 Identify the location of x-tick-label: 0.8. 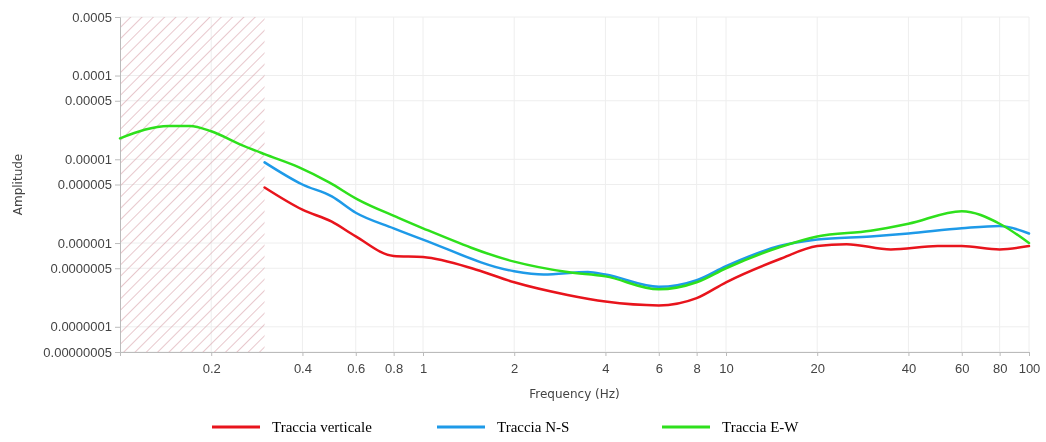
(394, 369).